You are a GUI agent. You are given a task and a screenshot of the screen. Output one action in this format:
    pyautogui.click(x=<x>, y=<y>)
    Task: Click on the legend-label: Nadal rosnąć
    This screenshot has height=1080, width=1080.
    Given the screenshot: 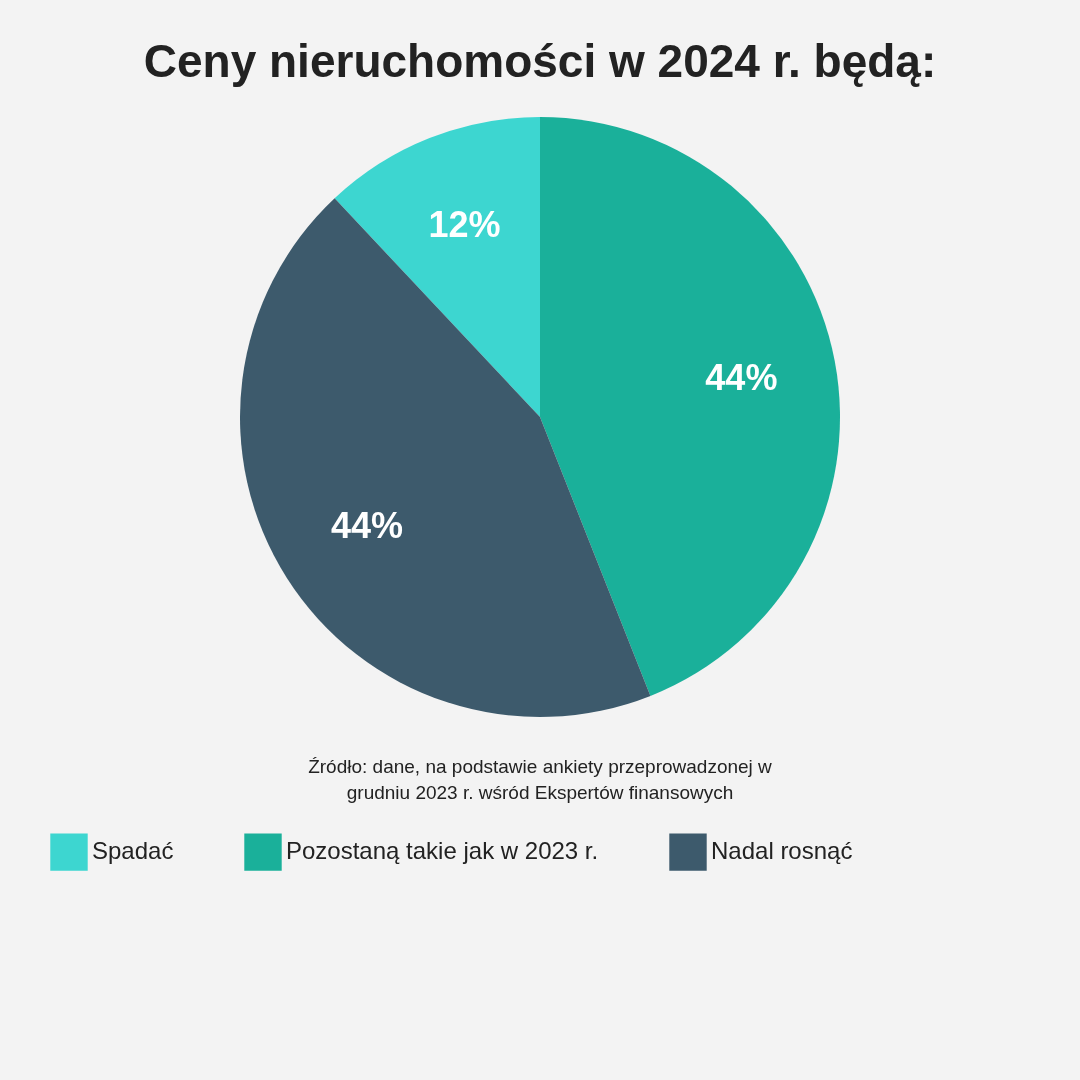 What is the action you would take?
    pyautogui.click(x=782, y=851)
    